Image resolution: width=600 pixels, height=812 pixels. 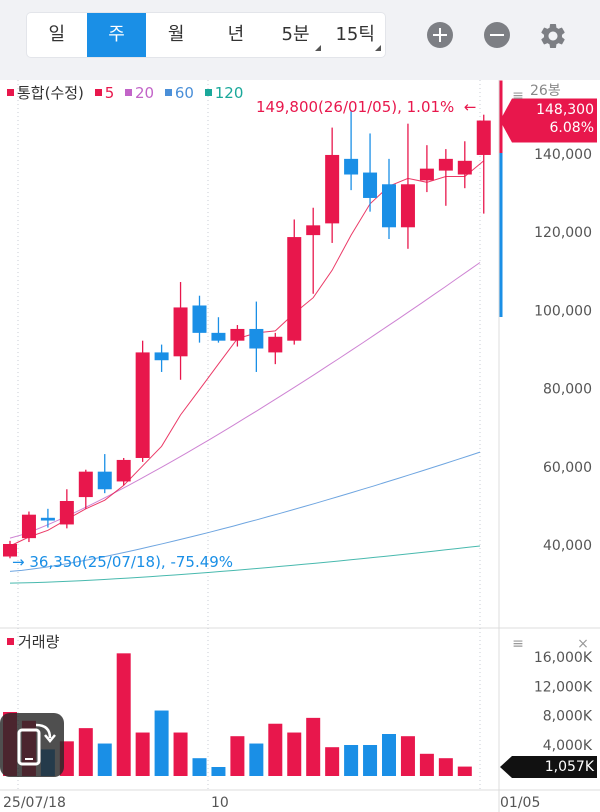 What do you see at coordinates (563, 233) in the screenshot?
I see `price-tick-label: 120,000` at bounding box center [563, 233].